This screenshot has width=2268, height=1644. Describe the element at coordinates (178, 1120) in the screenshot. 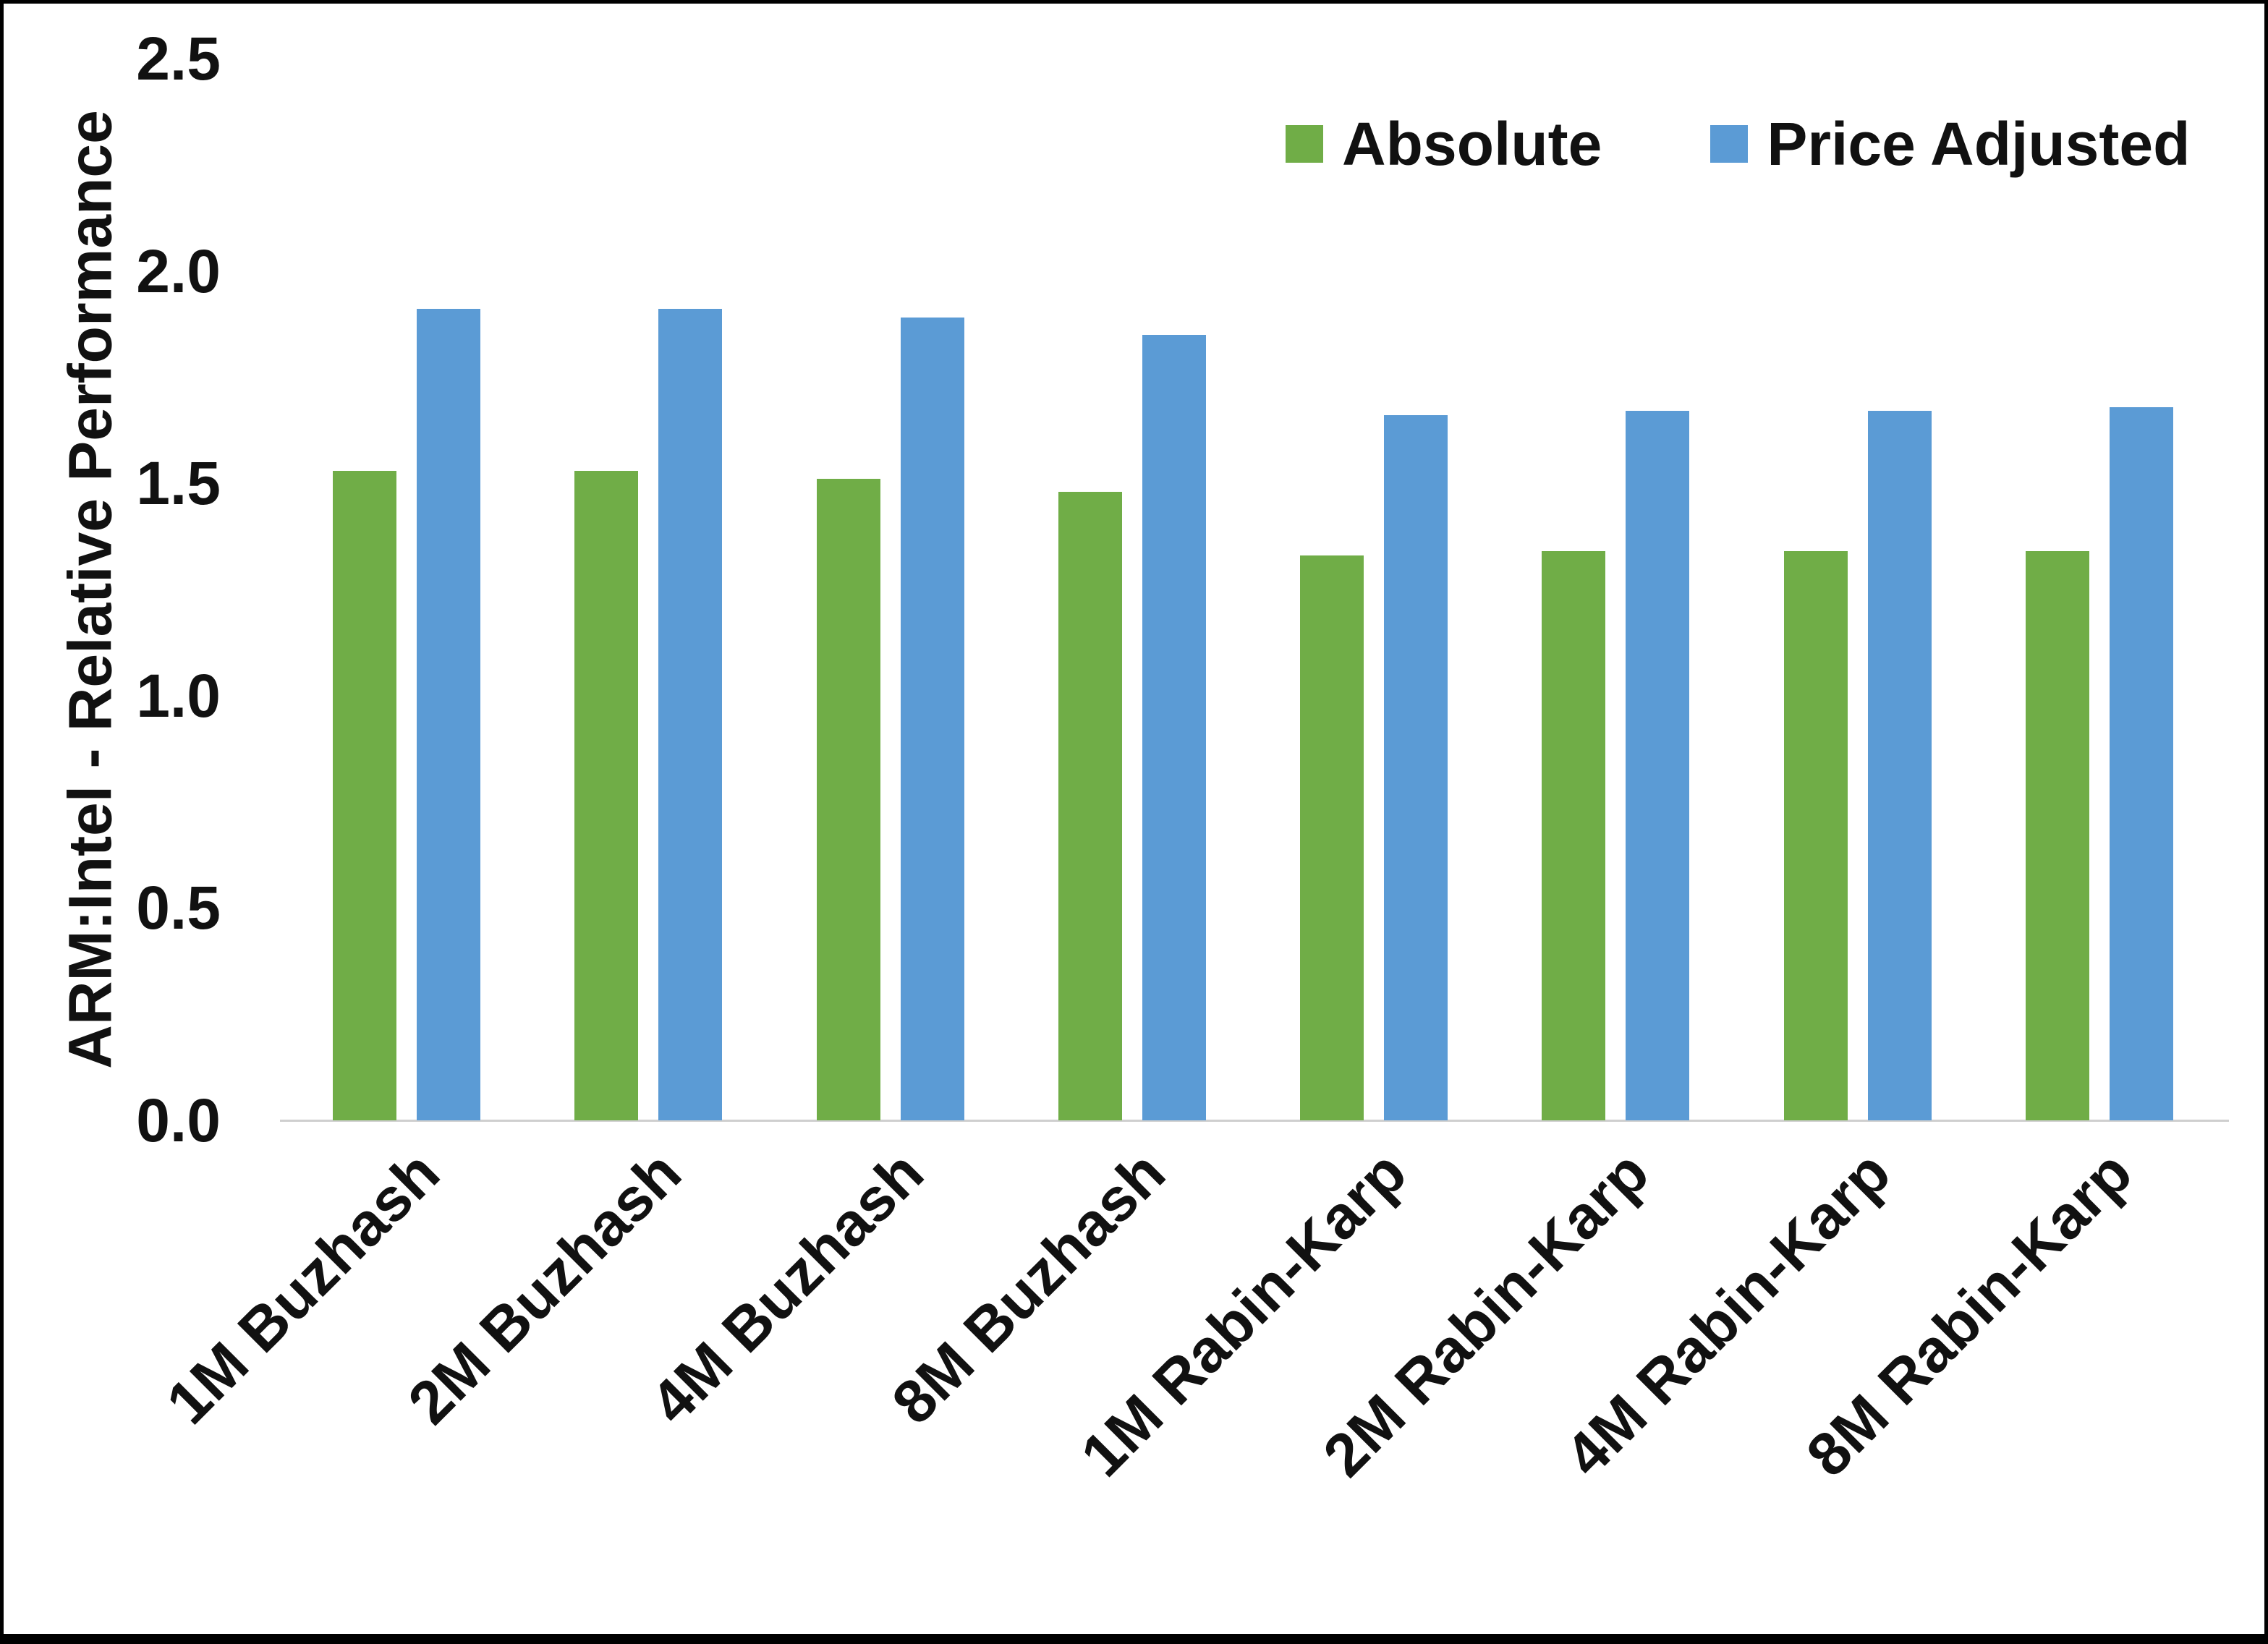

I see `y-tick-label: 0.0` at that location.